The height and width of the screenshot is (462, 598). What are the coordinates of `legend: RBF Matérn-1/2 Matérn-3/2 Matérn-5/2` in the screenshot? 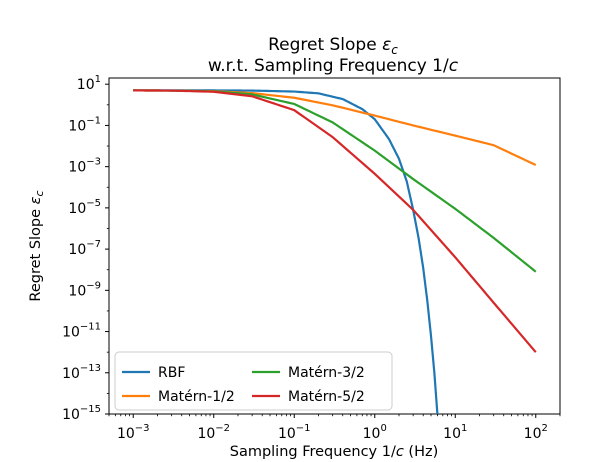 It's located at (253, 381).